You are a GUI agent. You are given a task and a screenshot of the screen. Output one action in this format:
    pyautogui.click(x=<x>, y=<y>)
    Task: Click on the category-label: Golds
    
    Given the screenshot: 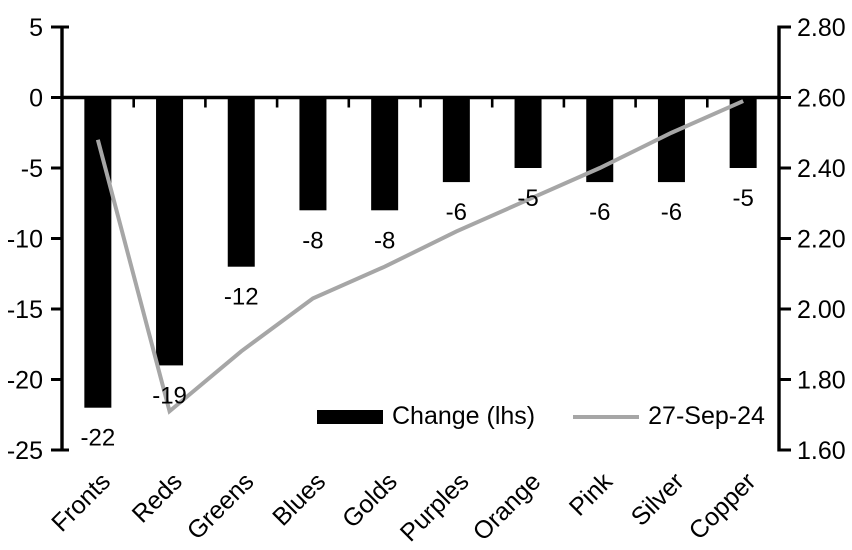 What is the action you would take?
    pyautogui.click(x=370, y=500)
    